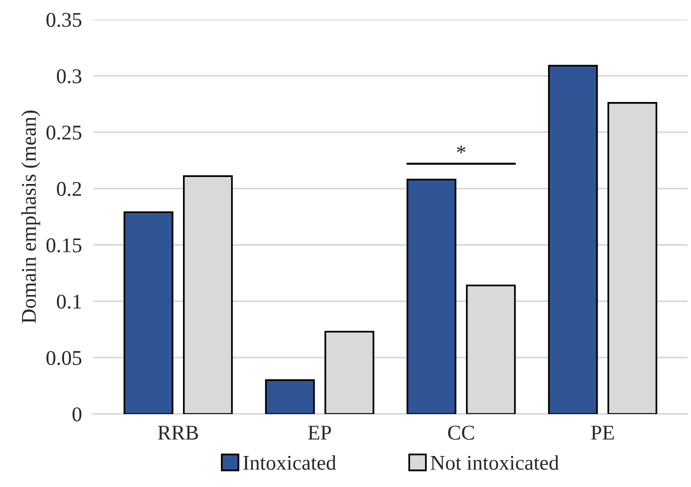 Image resolution: width=691 pixels, height=487 pixels. What do you see at coordinates (77, 414) in the screenshot?
I see `y-tick-label: 0` at bounding box center [77, 414].